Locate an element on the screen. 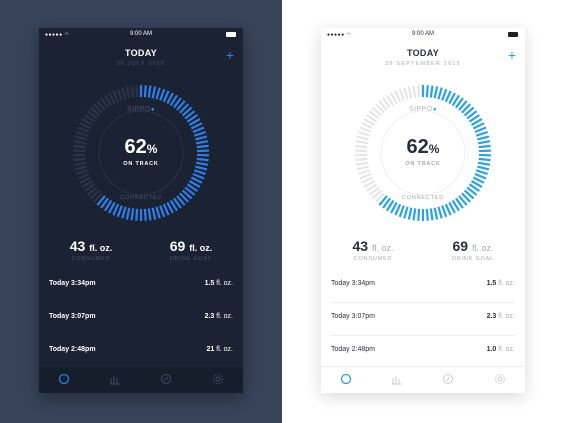 The height and width of the screenshot is (423, 564). battery-icon is located at coordinates (513, 34).